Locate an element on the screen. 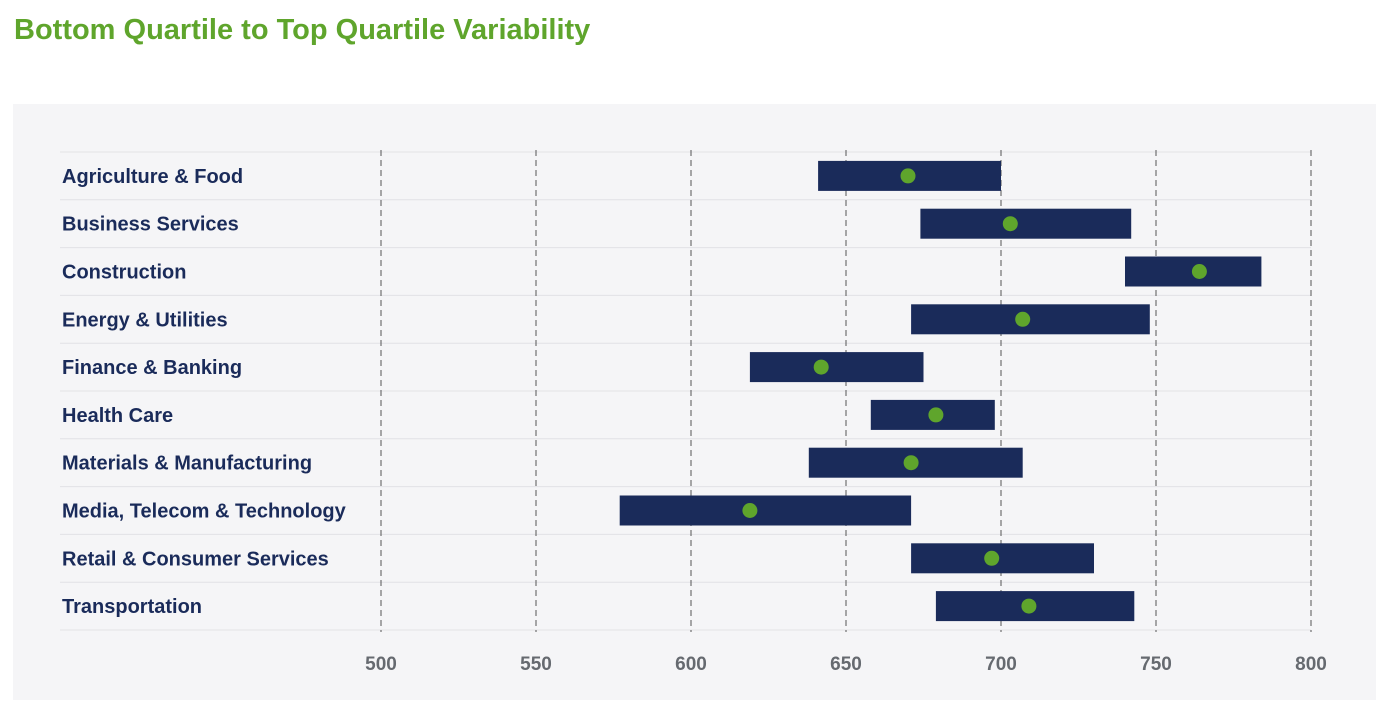 The height and width of the screenshot is (727, 1388). tick-label: 650 is located at coordinates (846, 664).